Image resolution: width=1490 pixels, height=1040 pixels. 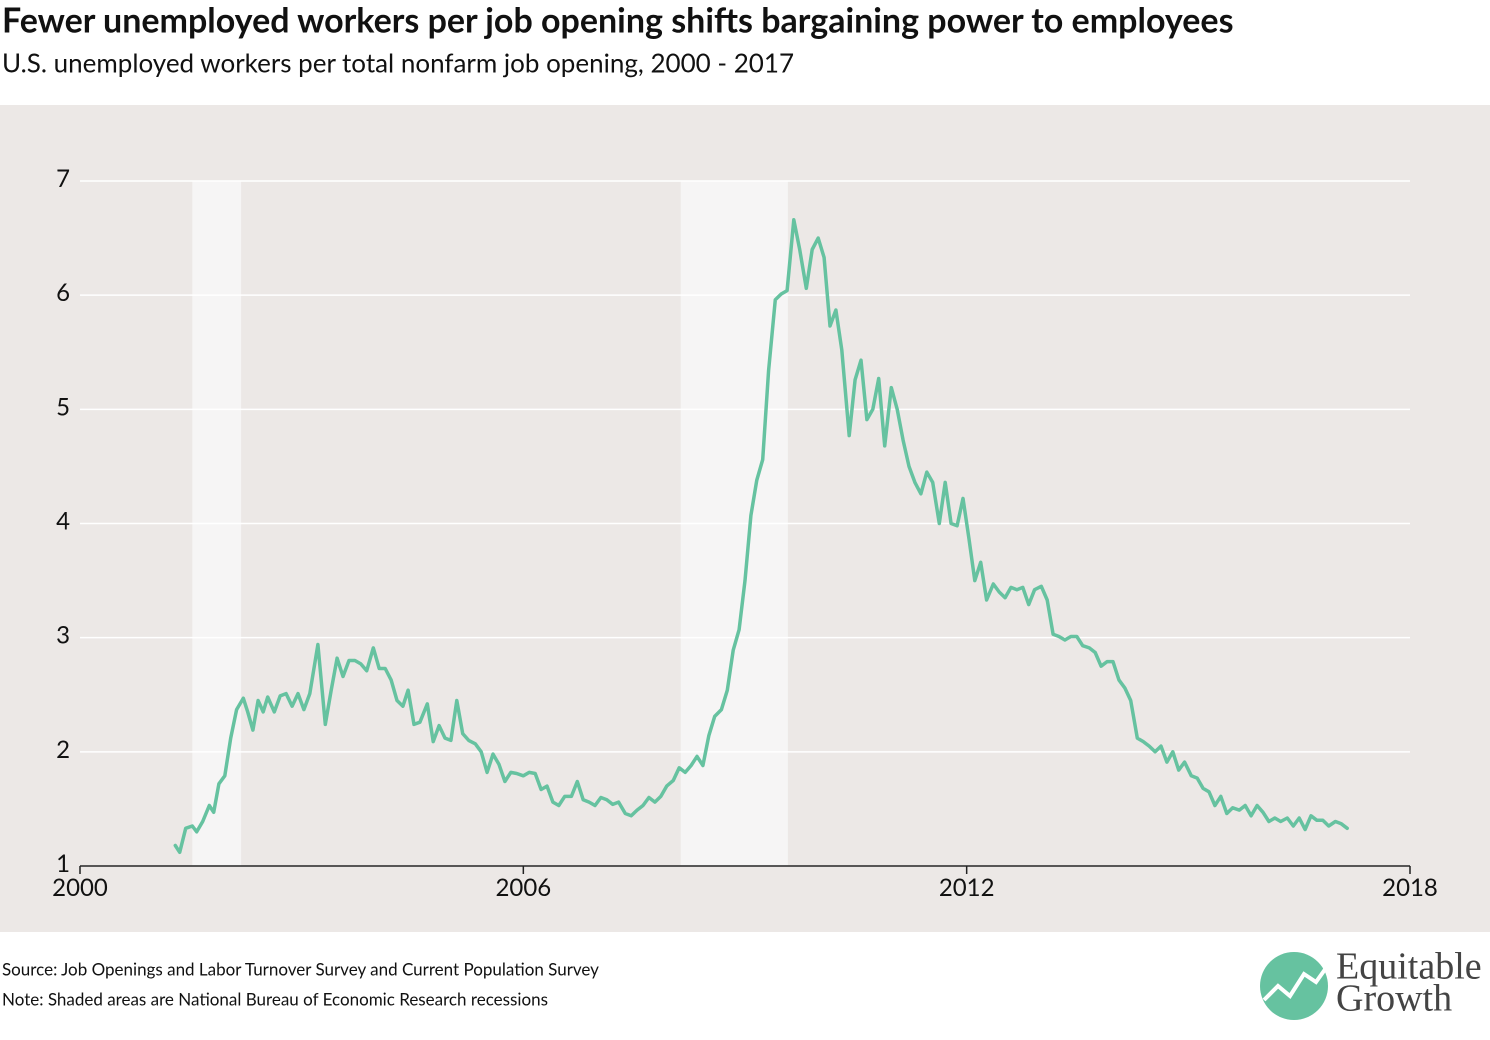 I want to click on y-tick-label: 2, so click(x=63, y=749).